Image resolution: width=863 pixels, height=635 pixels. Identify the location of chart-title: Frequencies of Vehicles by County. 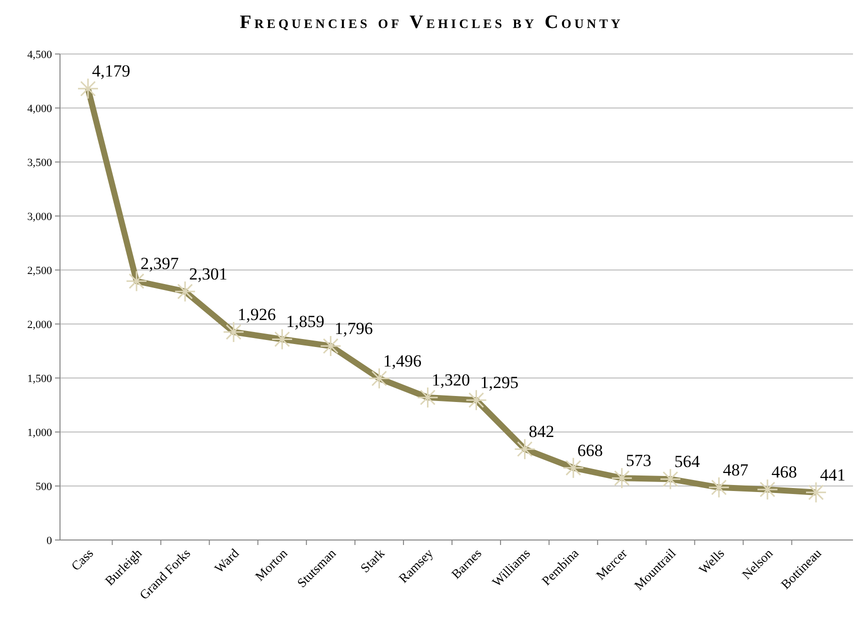
(432, 22).